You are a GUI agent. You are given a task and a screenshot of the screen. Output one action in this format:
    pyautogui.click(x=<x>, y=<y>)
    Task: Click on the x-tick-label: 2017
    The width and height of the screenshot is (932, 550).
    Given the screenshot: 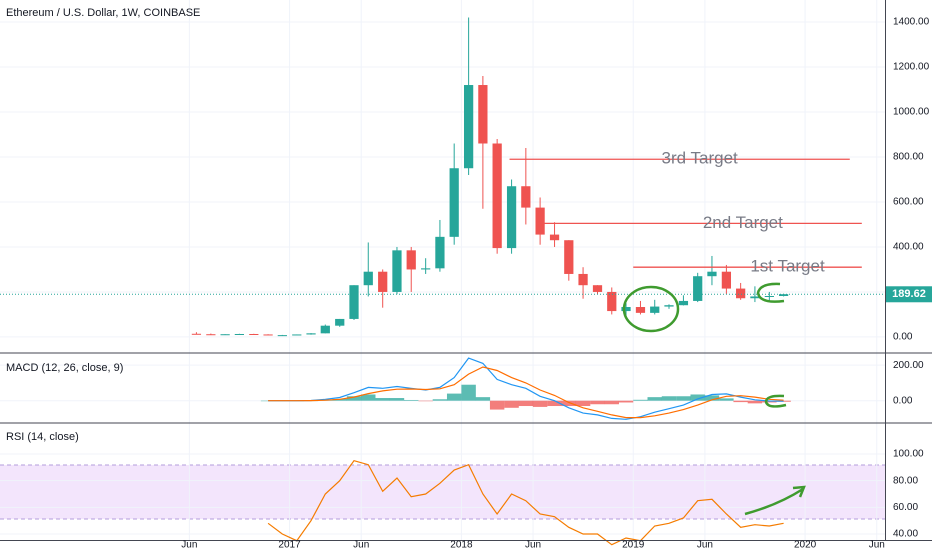 What is the action you would take?
    pyautogui.click(x=289, y=545)
    